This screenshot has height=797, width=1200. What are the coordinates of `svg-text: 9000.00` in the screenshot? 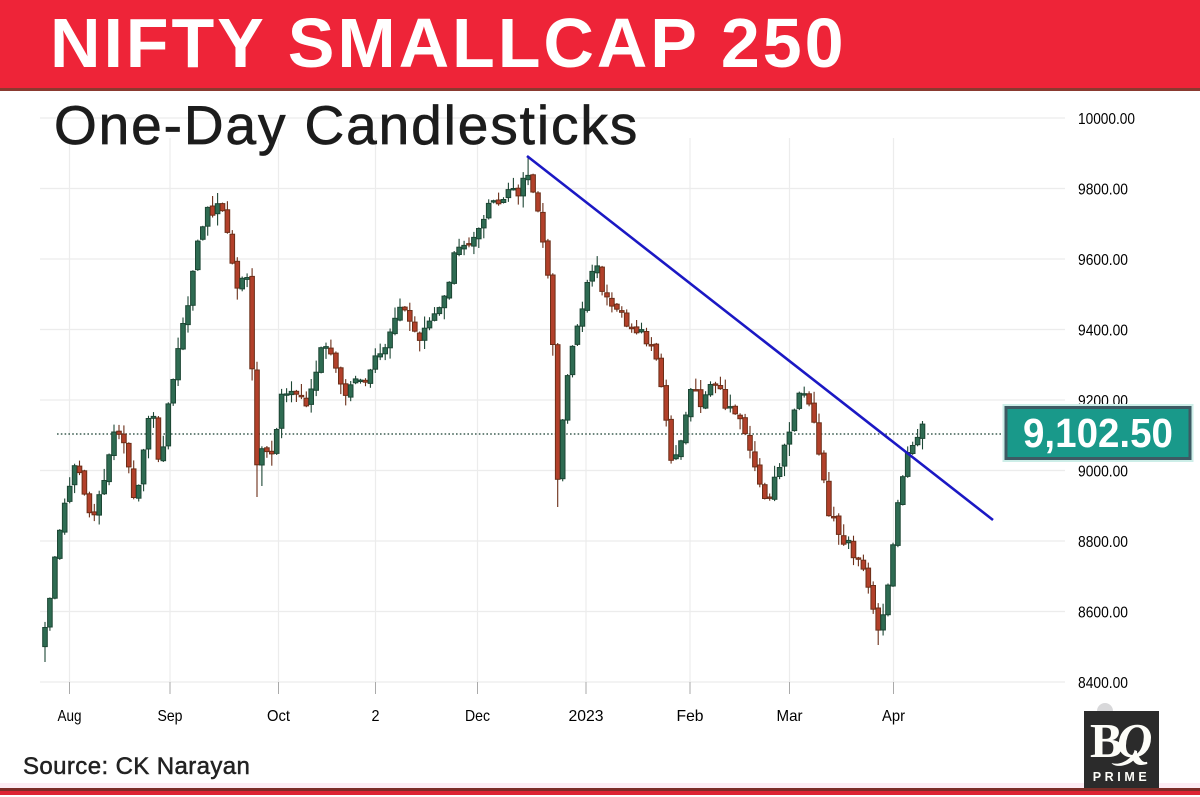 It's located at (1103, 471).